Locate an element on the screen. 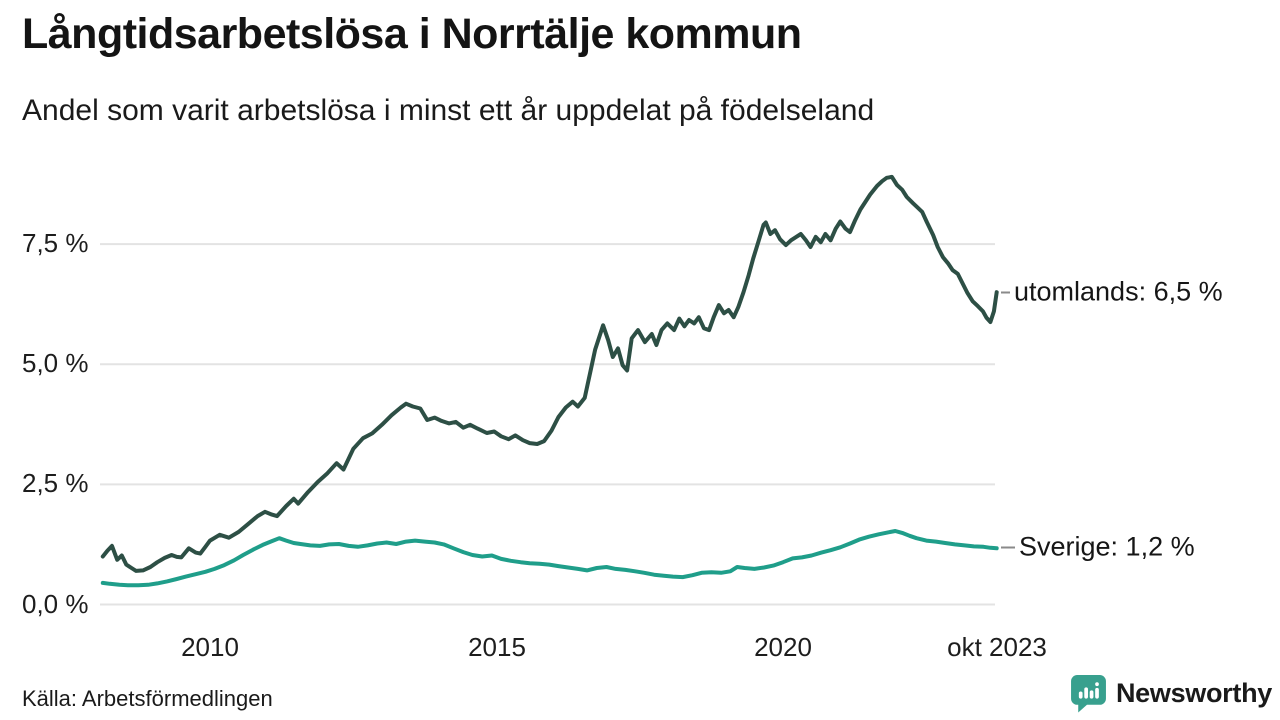  page-title: Långtidsarbetslösa i Norrtälje kommun is located at coordinates (412, 34).